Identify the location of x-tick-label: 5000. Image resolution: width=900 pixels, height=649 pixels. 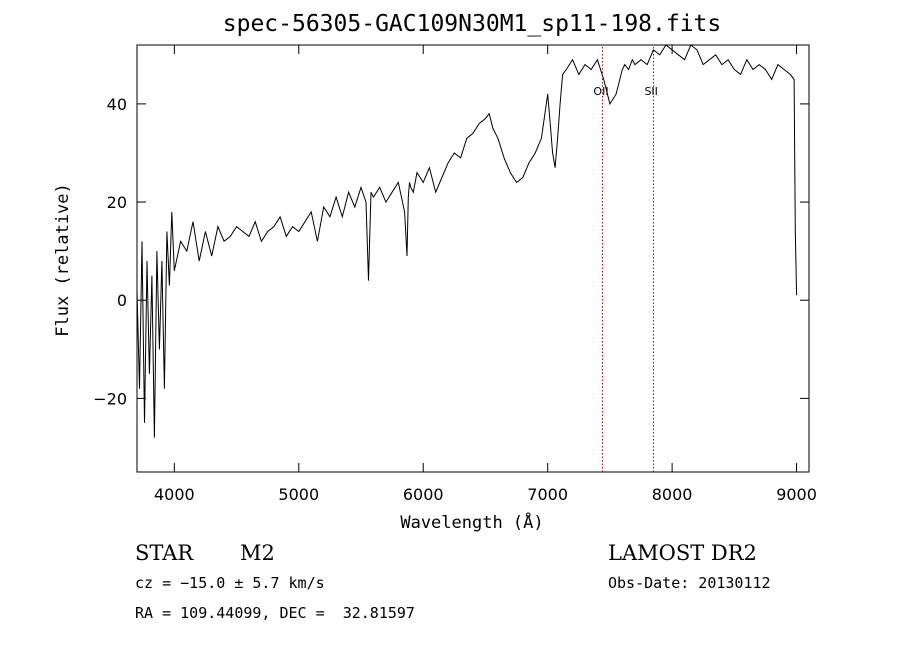
(298, 494).